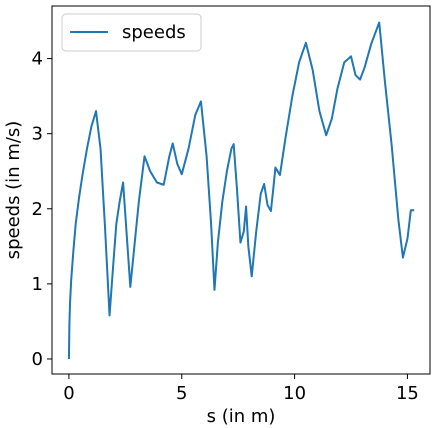  I want to click on y-axis-label: speeds (in m/s), so click(13, 190).